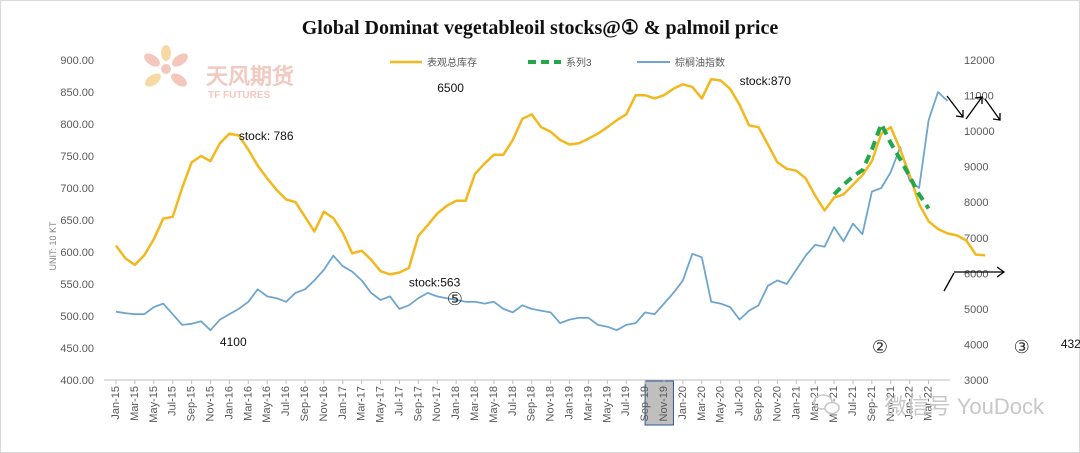  What do you see at coordinates (362, 403) in the screenshot?
I see `x-tick-label: Mar-17` at bounding box center [362, 403].